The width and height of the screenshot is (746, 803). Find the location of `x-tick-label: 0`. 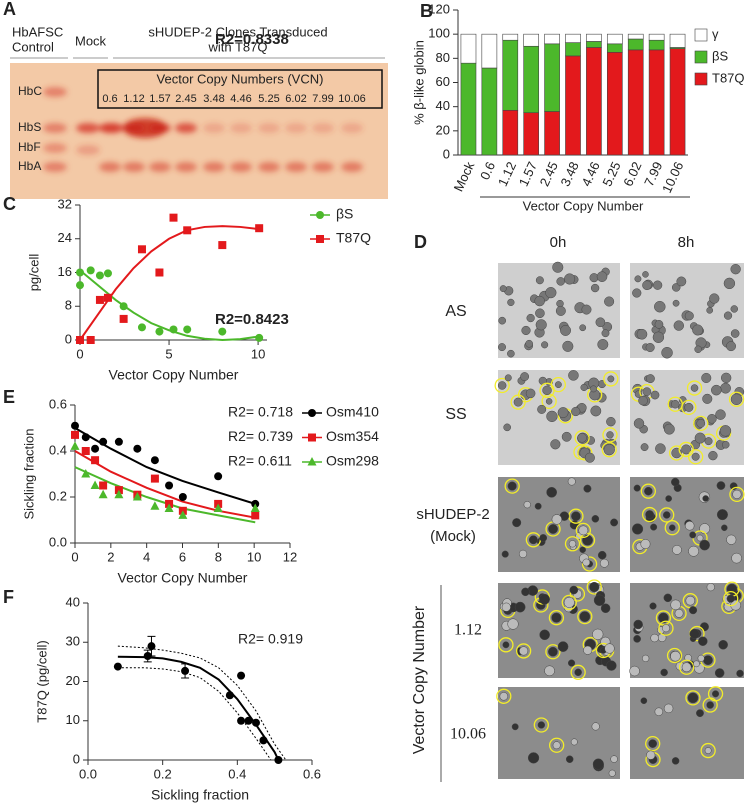

x-tick-label: 0 is located at coordinates (79, 353).